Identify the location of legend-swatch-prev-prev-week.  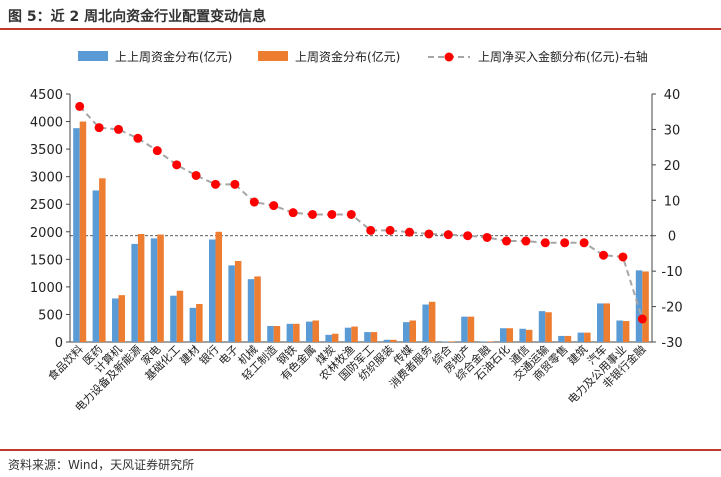
(93, 56).